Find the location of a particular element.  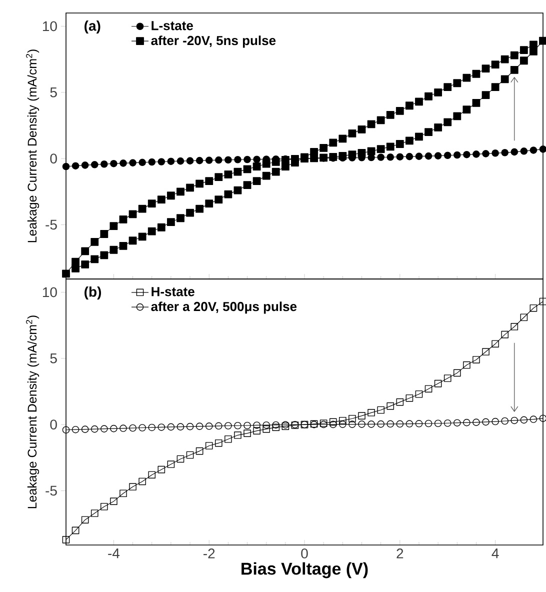

y-tick-label: -5 is located at coordinates (51, 225).